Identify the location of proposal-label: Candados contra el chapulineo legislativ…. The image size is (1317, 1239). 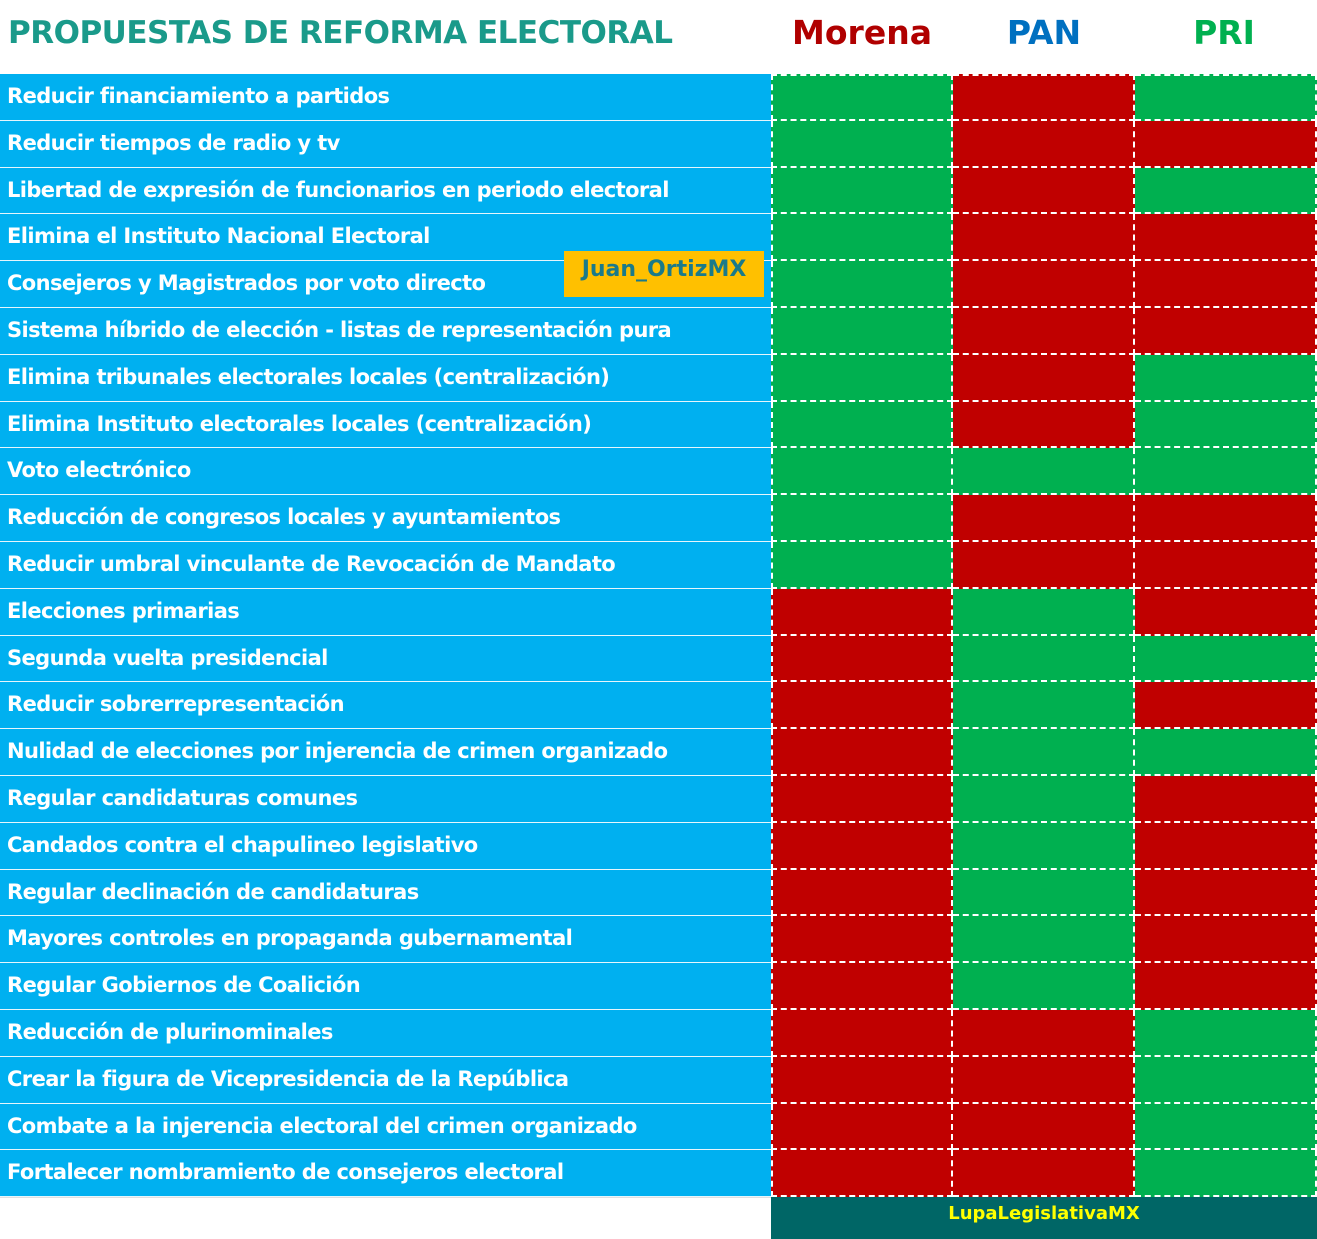
(385, 846).